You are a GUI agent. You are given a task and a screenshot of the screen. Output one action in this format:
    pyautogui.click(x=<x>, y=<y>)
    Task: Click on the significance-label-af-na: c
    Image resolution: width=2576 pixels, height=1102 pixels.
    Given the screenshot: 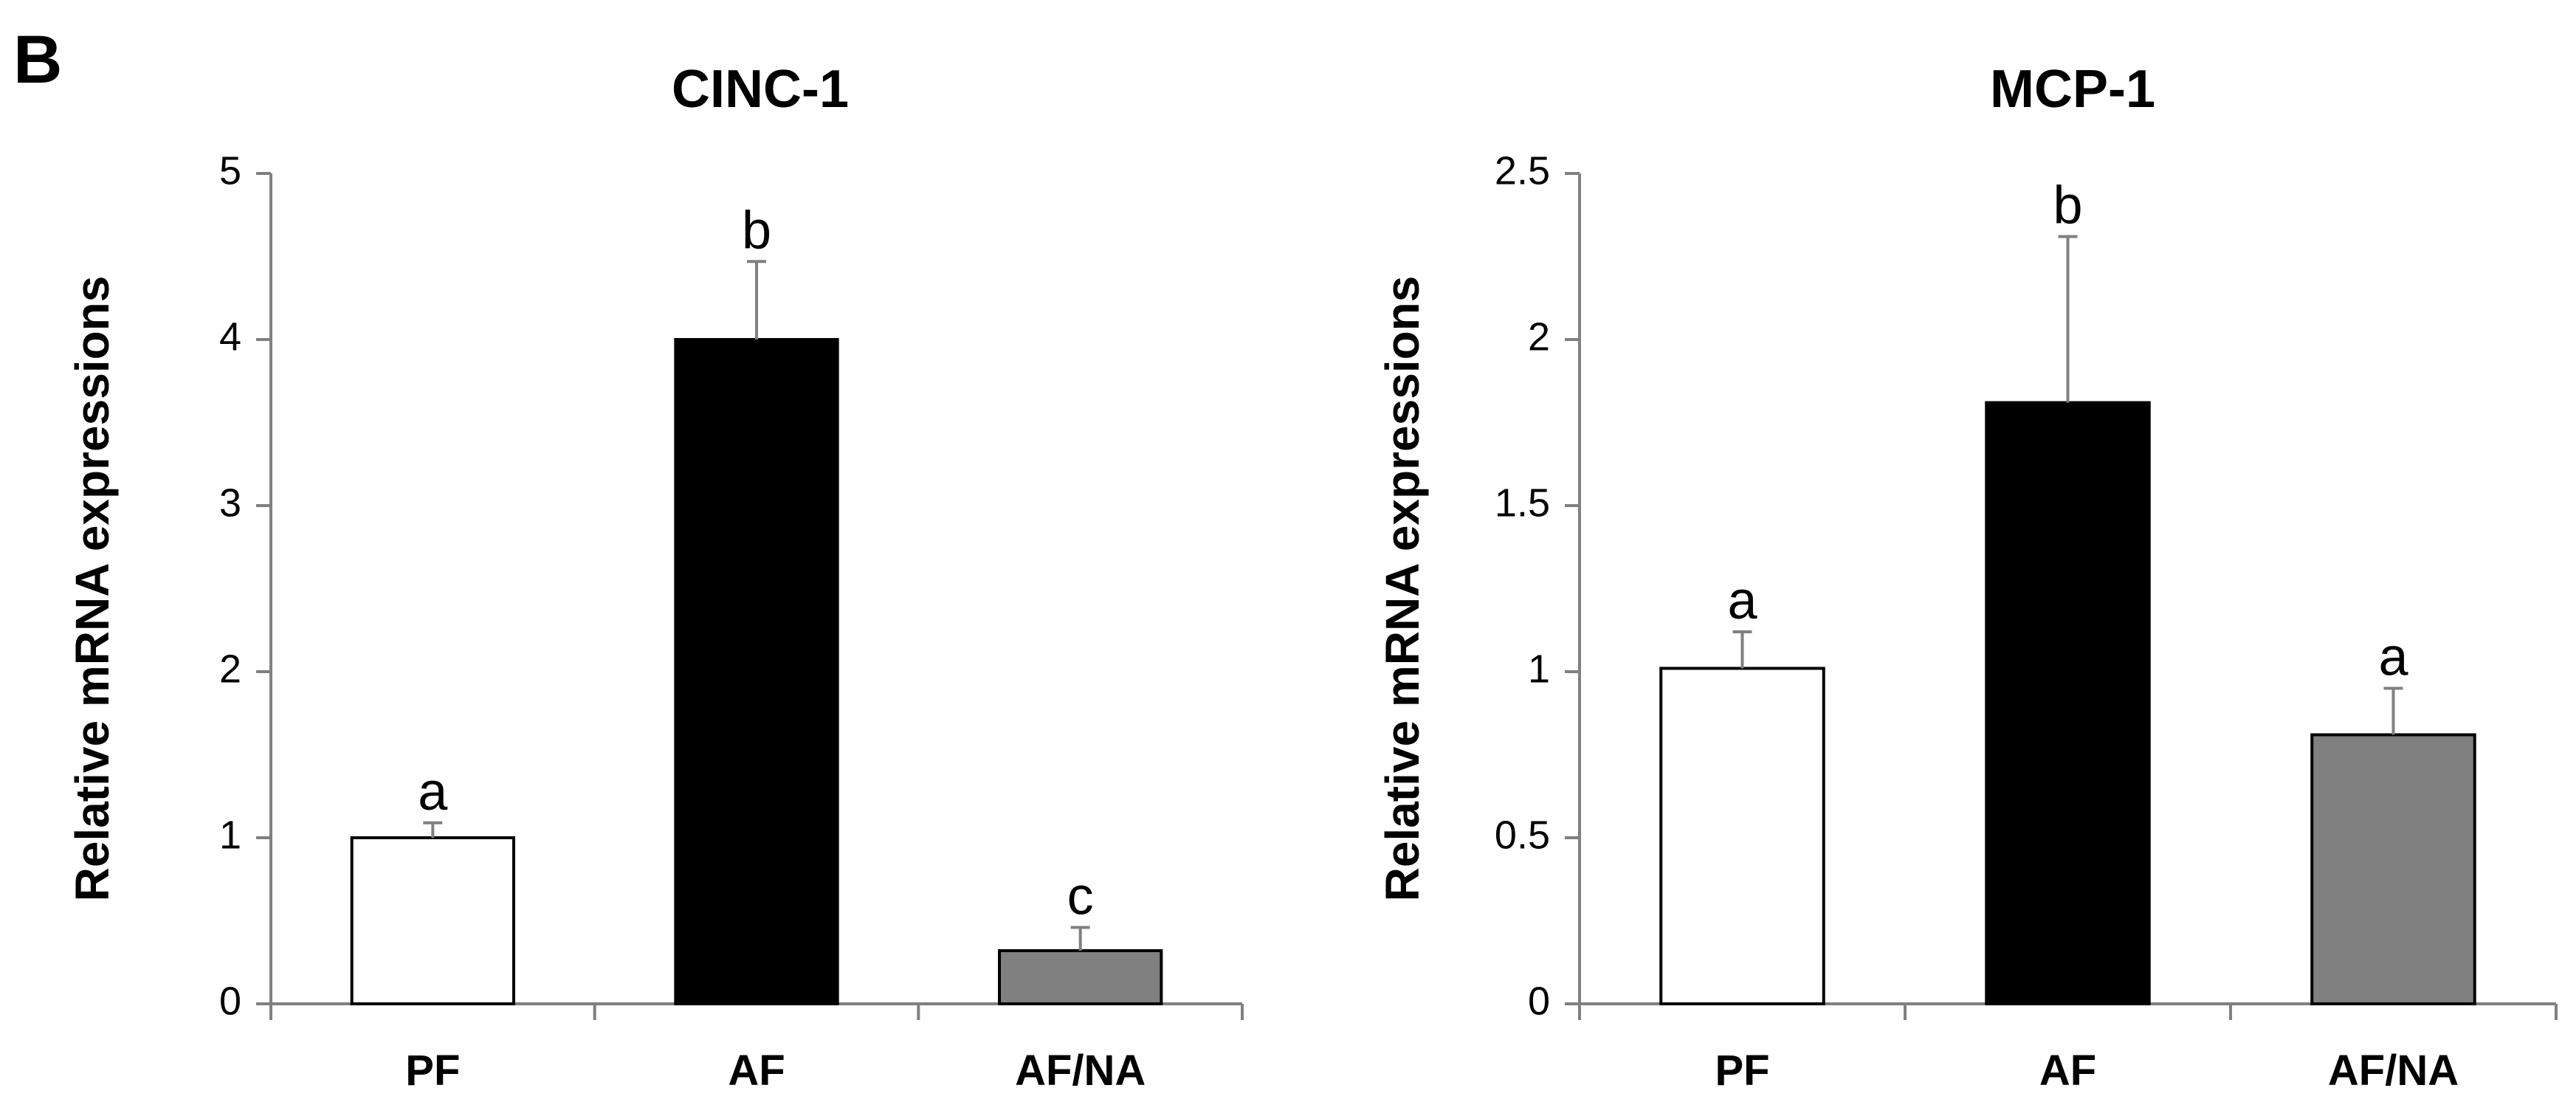 What is the action you would take?
    pyautogui.click(x=1080, y=896)
    